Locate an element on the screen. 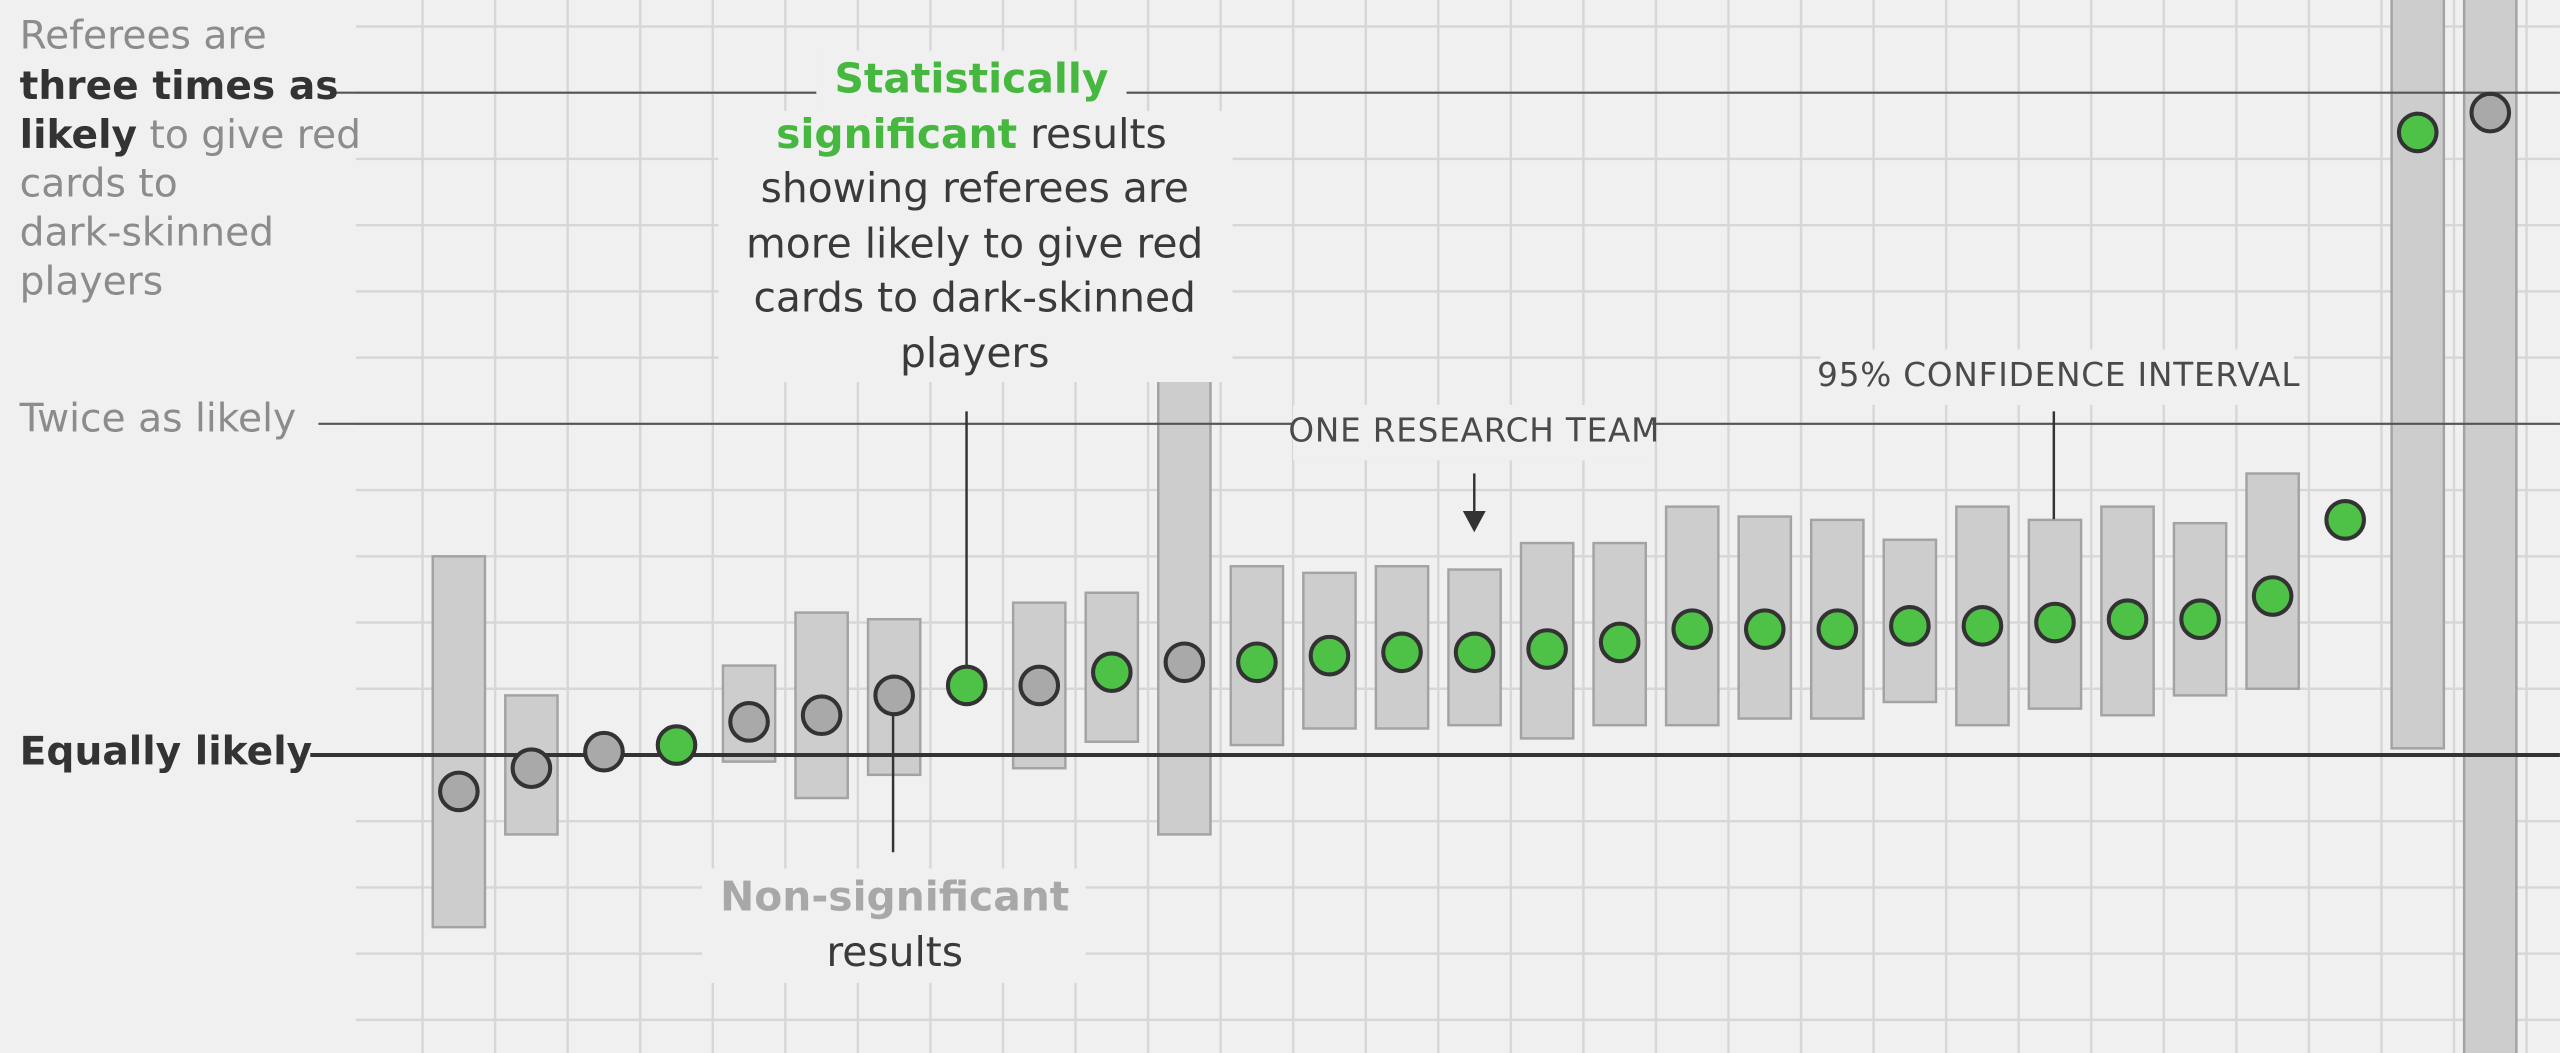  label-part: Referees are is located at coordinates (143, 35).